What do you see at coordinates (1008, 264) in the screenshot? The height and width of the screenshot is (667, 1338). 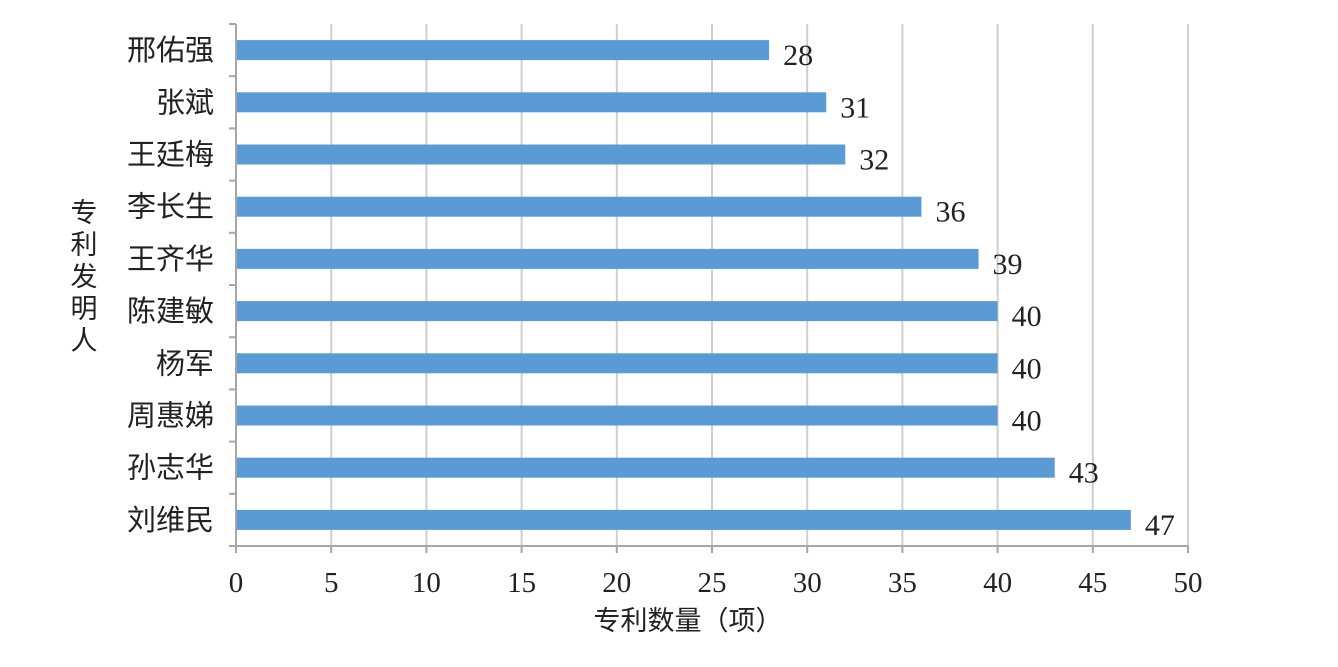 I see `data-label: 39` at bounding box center [1008, 264].